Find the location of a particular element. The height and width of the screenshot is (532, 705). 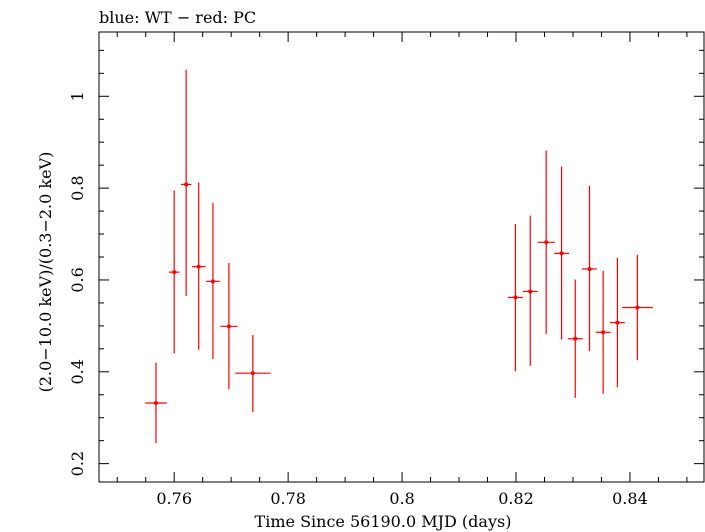

y-tick-label: 0.8 is located at coordinates (77, 187).